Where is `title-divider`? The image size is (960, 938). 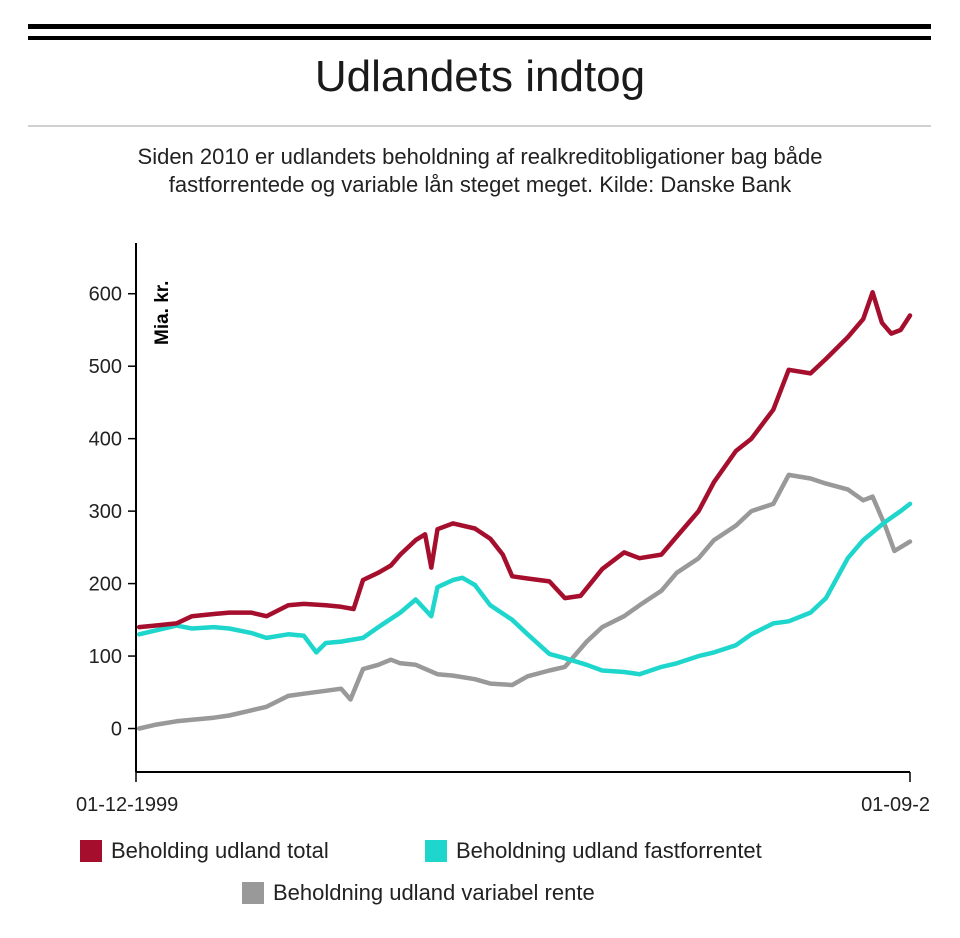 title-divider is located at coordinates (479, 126).